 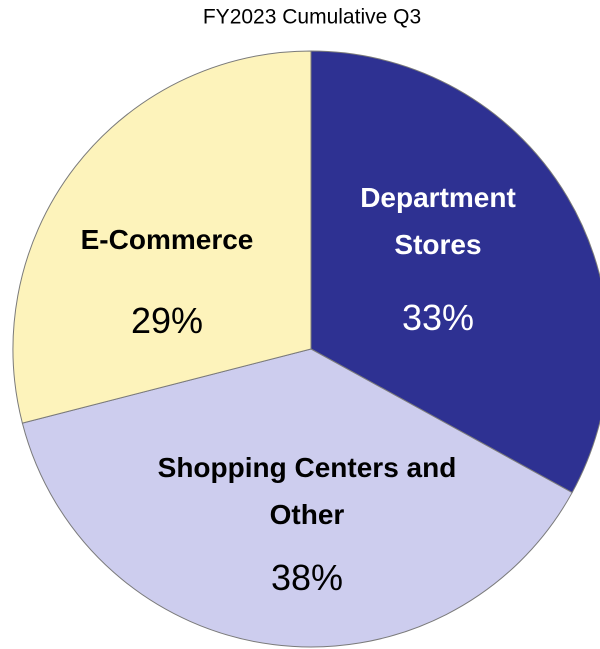 I want to click on slice-label: Department Stores 33%, so click(x=438, y=257).